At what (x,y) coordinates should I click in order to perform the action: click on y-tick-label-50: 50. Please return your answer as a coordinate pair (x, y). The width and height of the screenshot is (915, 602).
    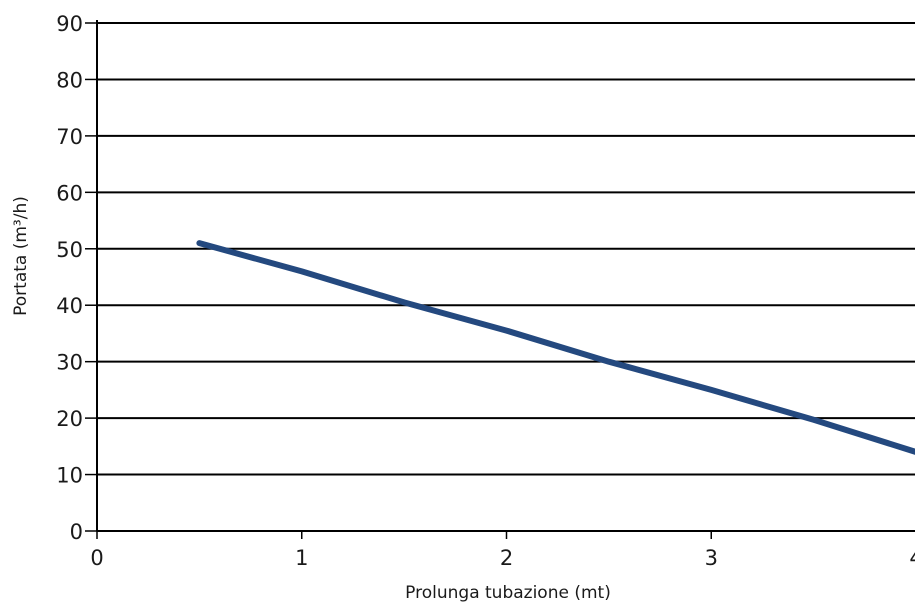
    Looking at the image, I should click on (69, 250).